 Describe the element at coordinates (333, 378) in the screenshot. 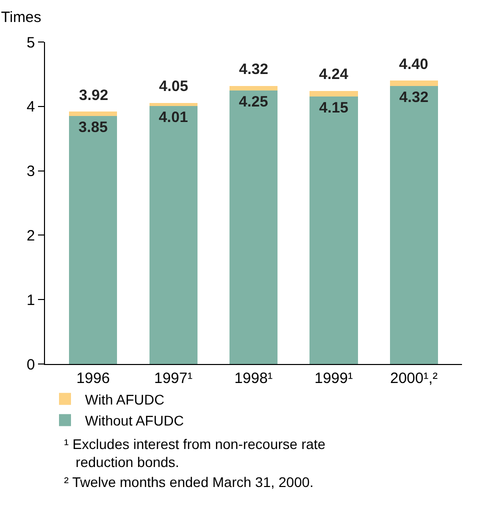

I see `x-tick-label: 1999¹` at that location.